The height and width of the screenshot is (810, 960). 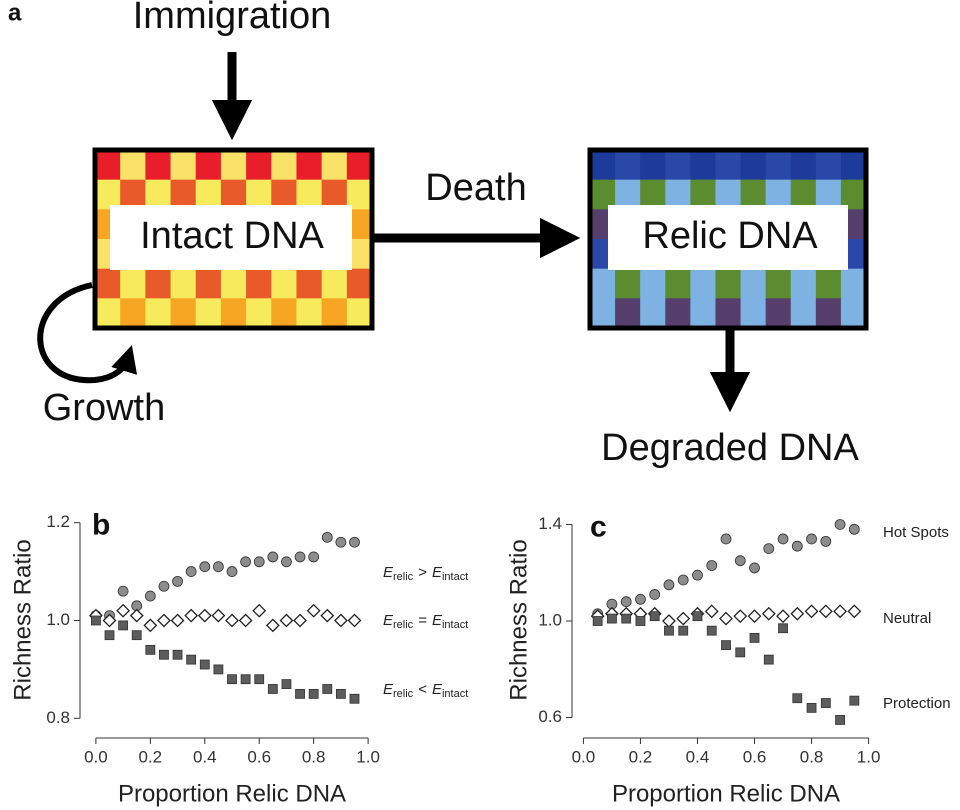 I want to click on x-tick-label: 0.4, so click(x=205, y=756).